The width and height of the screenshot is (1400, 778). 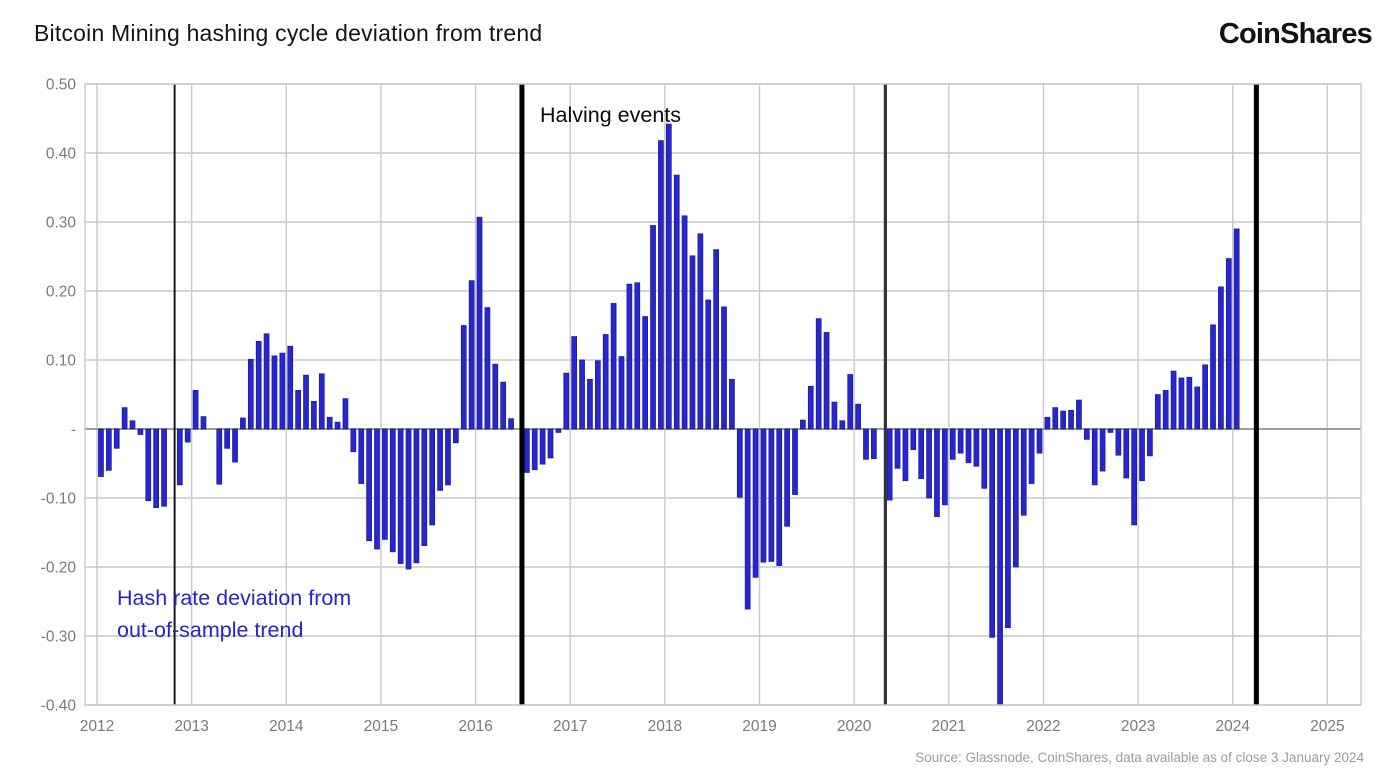 I want to click on x-tick-label: 2024, so click(x=1232, y=726).